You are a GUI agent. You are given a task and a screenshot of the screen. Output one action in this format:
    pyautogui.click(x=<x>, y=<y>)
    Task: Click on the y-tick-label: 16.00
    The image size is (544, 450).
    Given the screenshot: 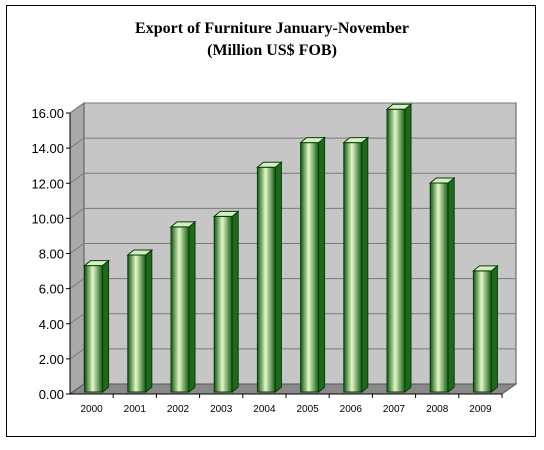 What is the action you would take?
    pyautogui.click(x=47, y=113)
    